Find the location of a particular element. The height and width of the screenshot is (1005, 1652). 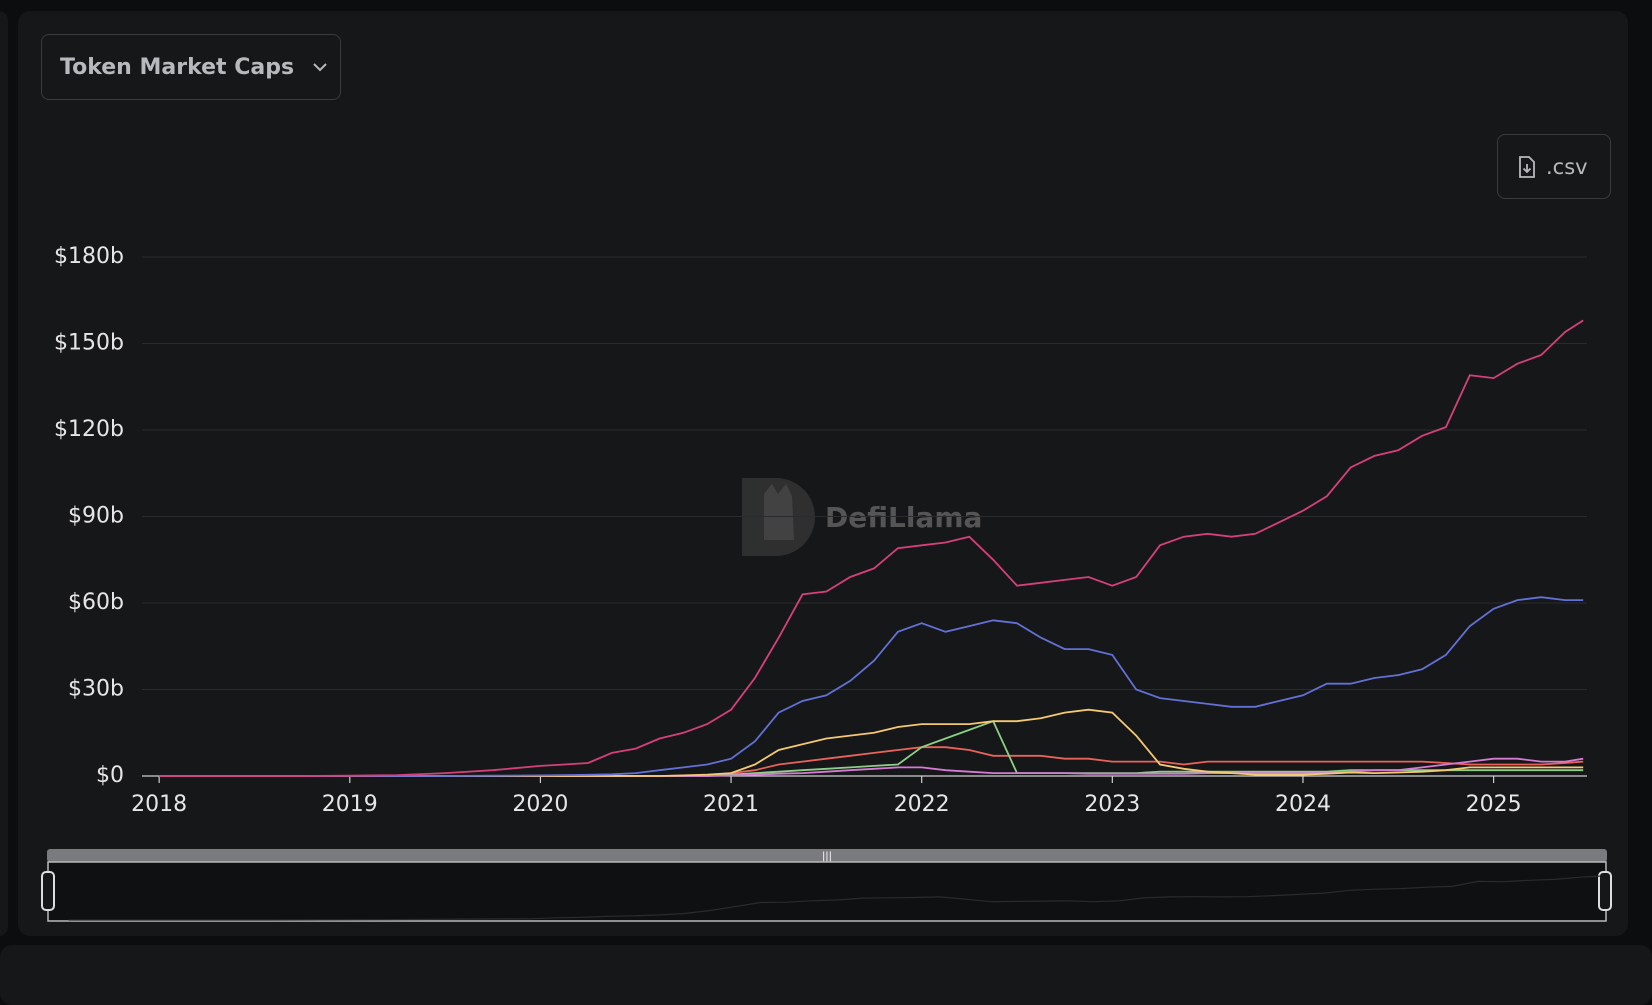

y-tick-label: $30b is located at coordinates (96, 689).